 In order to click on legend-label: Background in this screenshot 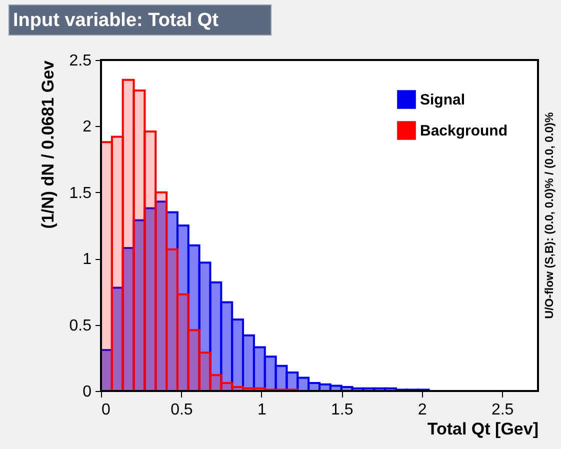, I will do `click(464, 131)`.